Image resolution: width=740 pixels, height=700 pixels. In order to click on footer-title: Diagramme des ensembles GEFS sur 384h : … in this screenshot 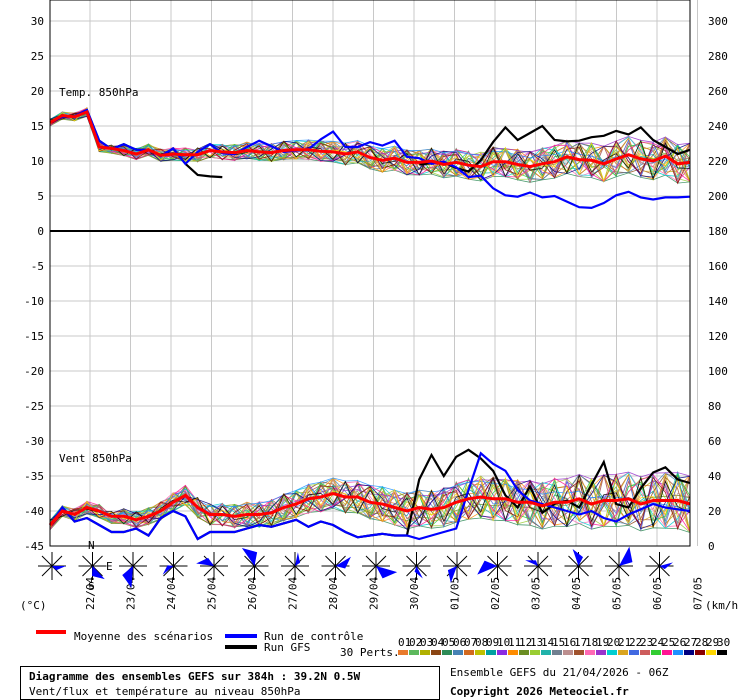, I will do `click(195, 676)`.